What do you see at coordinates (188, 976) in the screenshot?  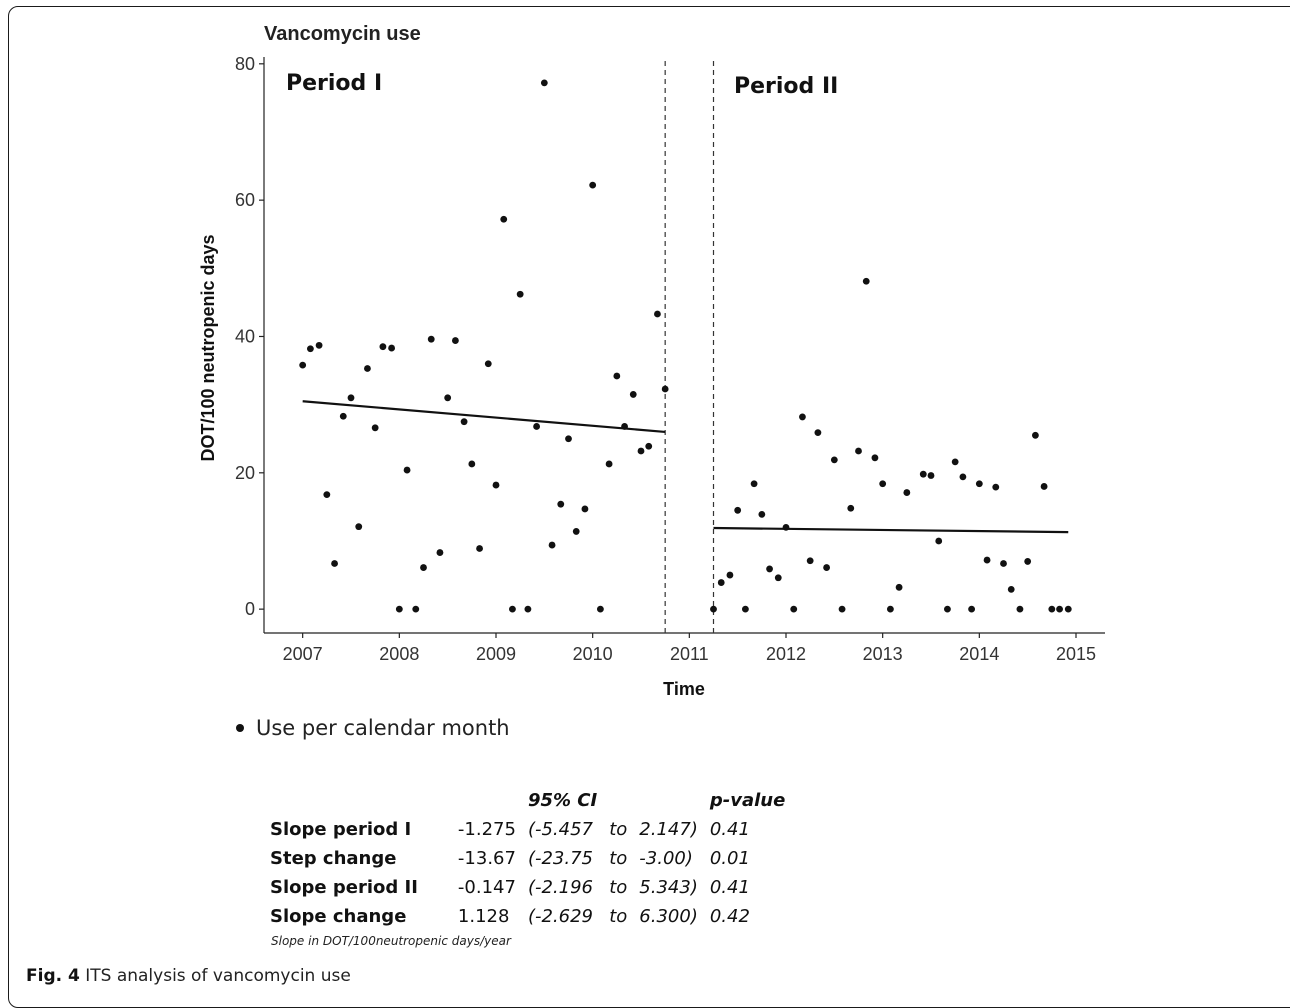 I see `figure-caption: Fig. 4 ITS analysis of vancomycin use` at bounding box center [188, 976].